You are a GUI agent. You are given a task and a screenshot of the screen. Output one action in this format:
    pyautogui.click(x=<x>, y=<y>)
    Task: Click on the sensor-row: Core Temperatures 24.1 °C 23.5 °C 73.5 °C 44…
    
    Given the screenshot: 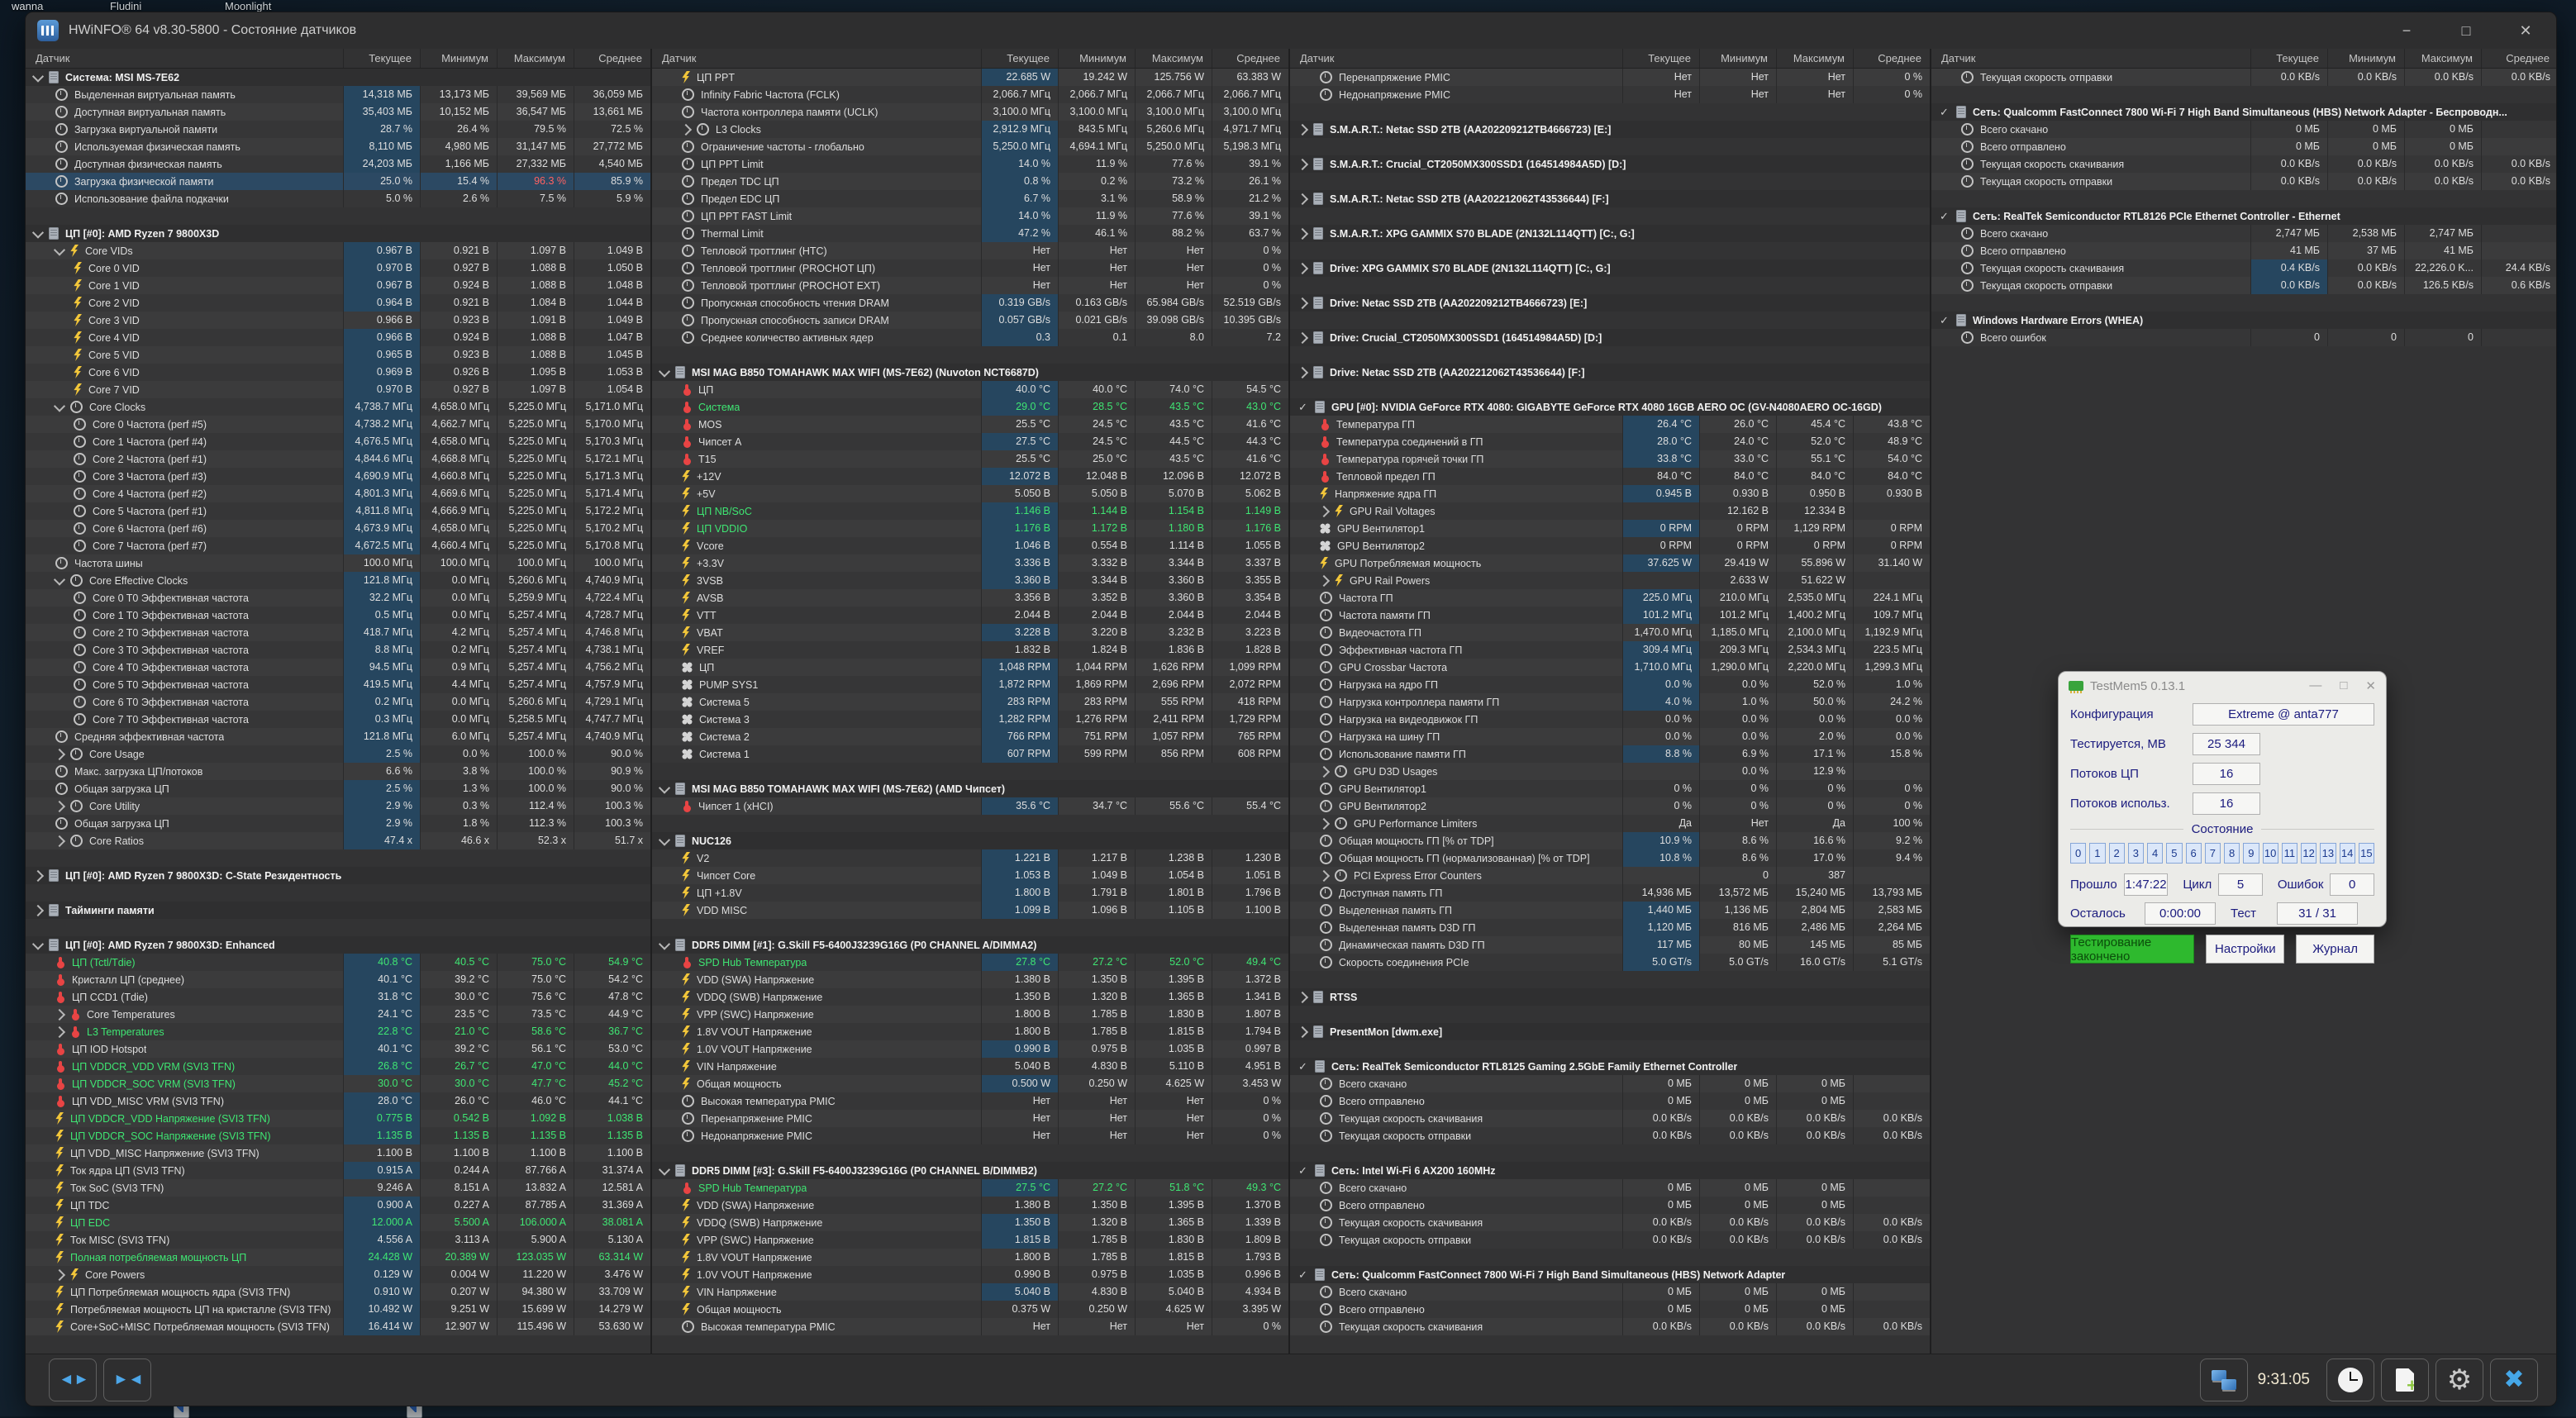 What is the action you would take?
    pyautogui.click(x=338, y=1014)
    